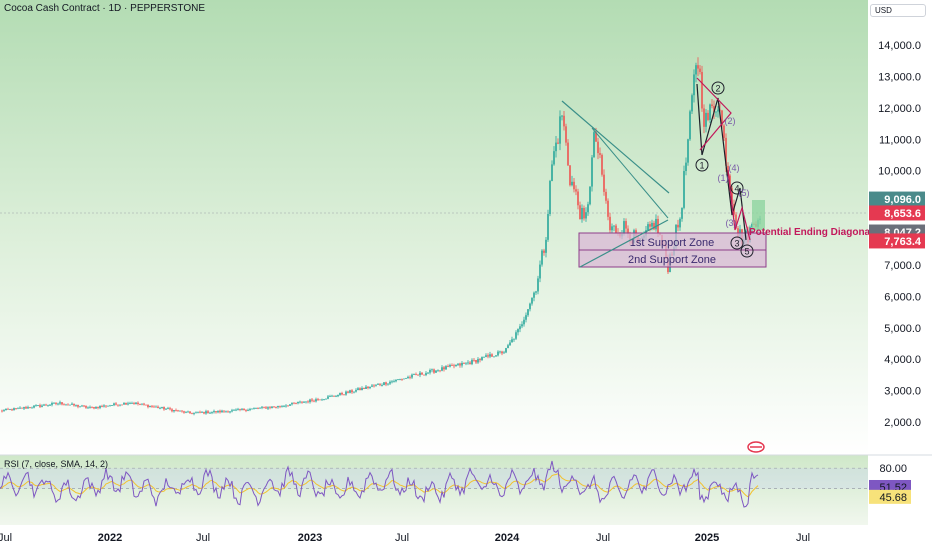 Image resolution: width=932 pixels, height=550 pixels. Describe the element at coordinates (898, 10) in the screenshot. I see `currency-selector: USD` at that location.